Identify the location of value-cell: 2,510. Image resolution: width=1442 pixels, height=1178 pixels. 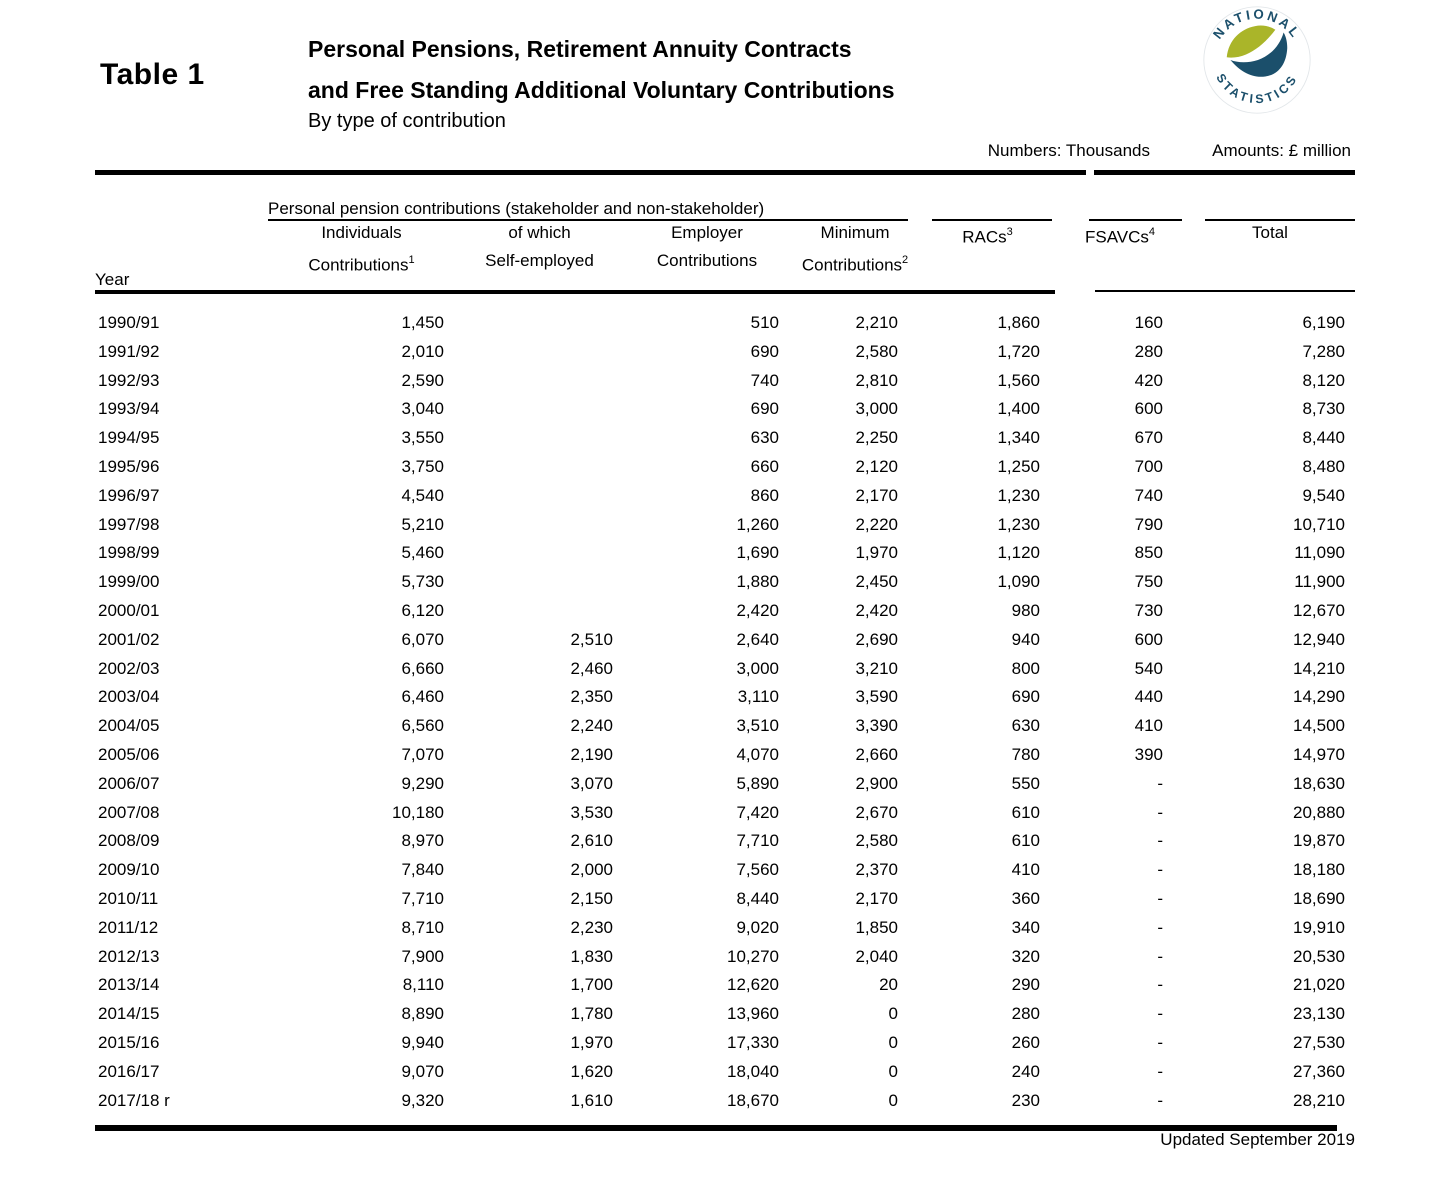
(591, 639).